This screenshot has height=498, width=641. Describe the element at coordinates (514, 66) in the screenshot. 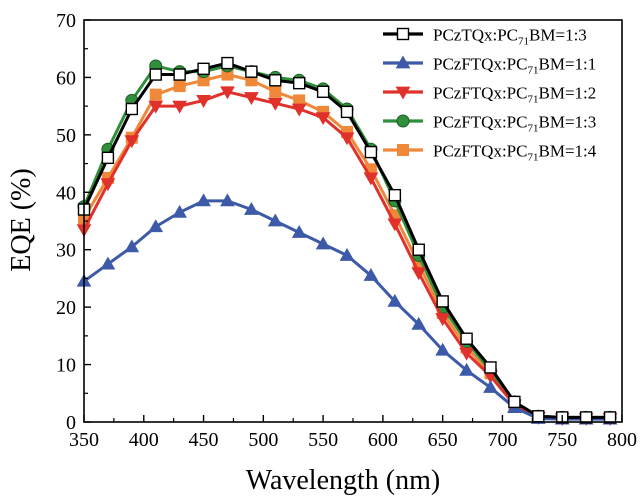

I see `legend-label: PCzFTQx:PC71BM=1:1` at that location.